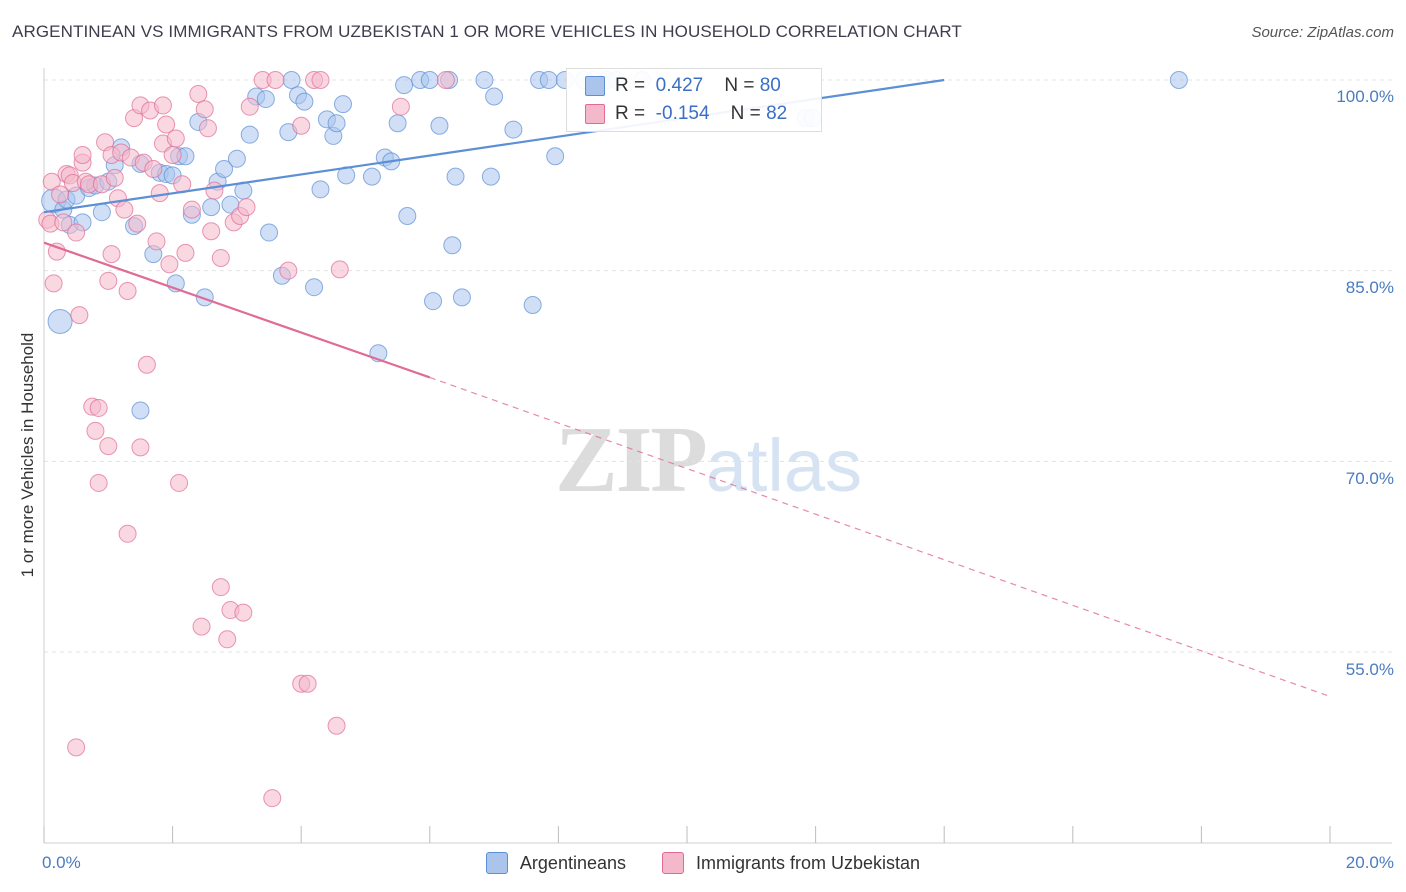  I want to click on legend-label: Argentineans, so click(572, 862).